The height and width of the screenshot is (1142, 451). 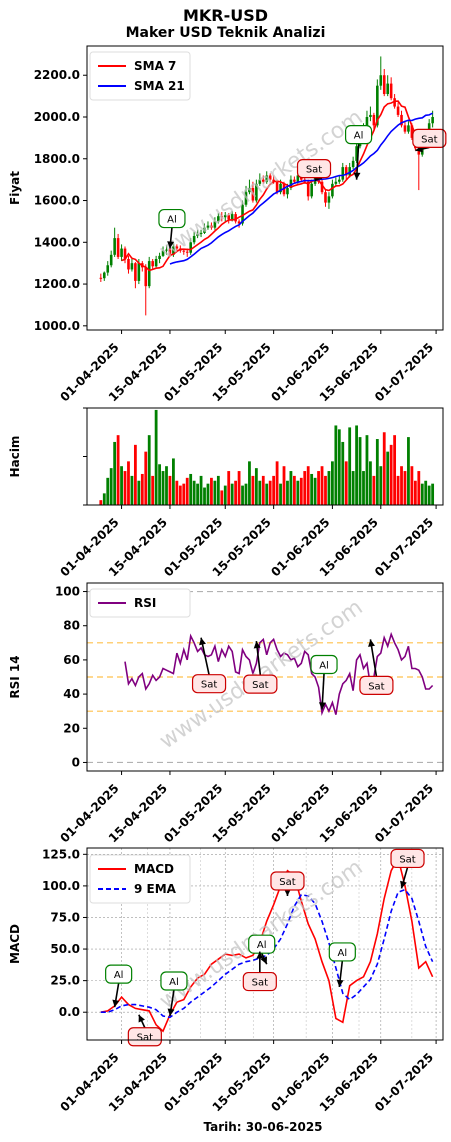 I want to click on macd-ytick-label: 50.0, so click(x=65, y=949).